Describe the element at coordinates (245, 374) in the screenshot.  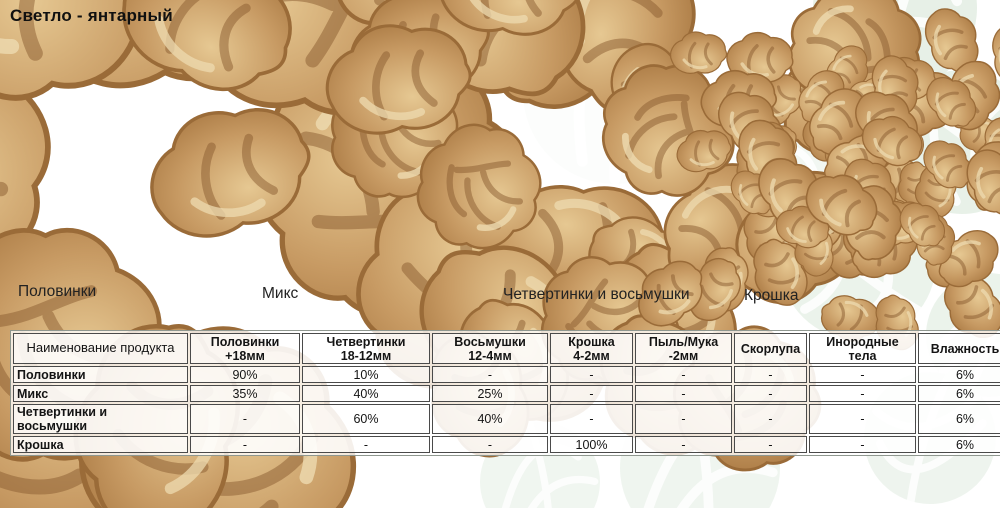
I see `table-cell: 90%` at that location.